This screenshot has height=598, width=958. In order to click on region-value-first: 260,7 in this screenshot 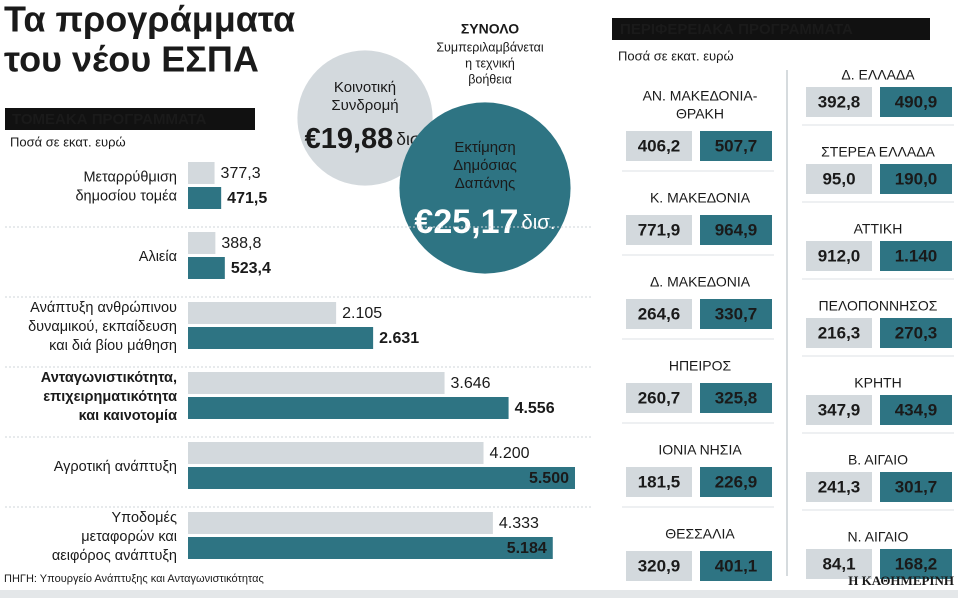, I will do `click(659, 397)`.